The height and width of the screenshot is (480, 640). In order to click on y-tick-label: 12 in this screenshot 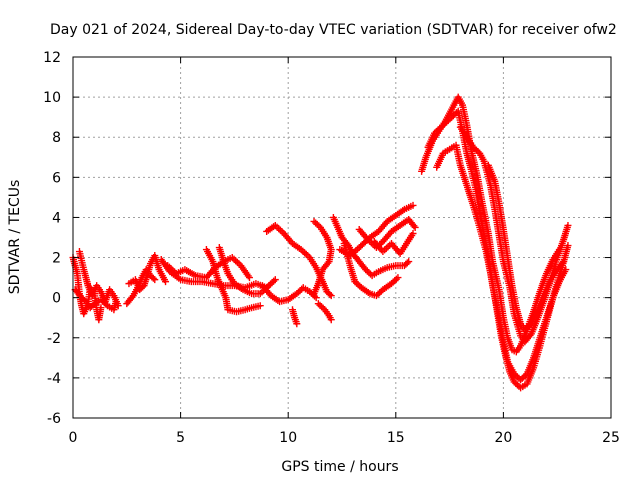, I will do `click(52, 58)`.